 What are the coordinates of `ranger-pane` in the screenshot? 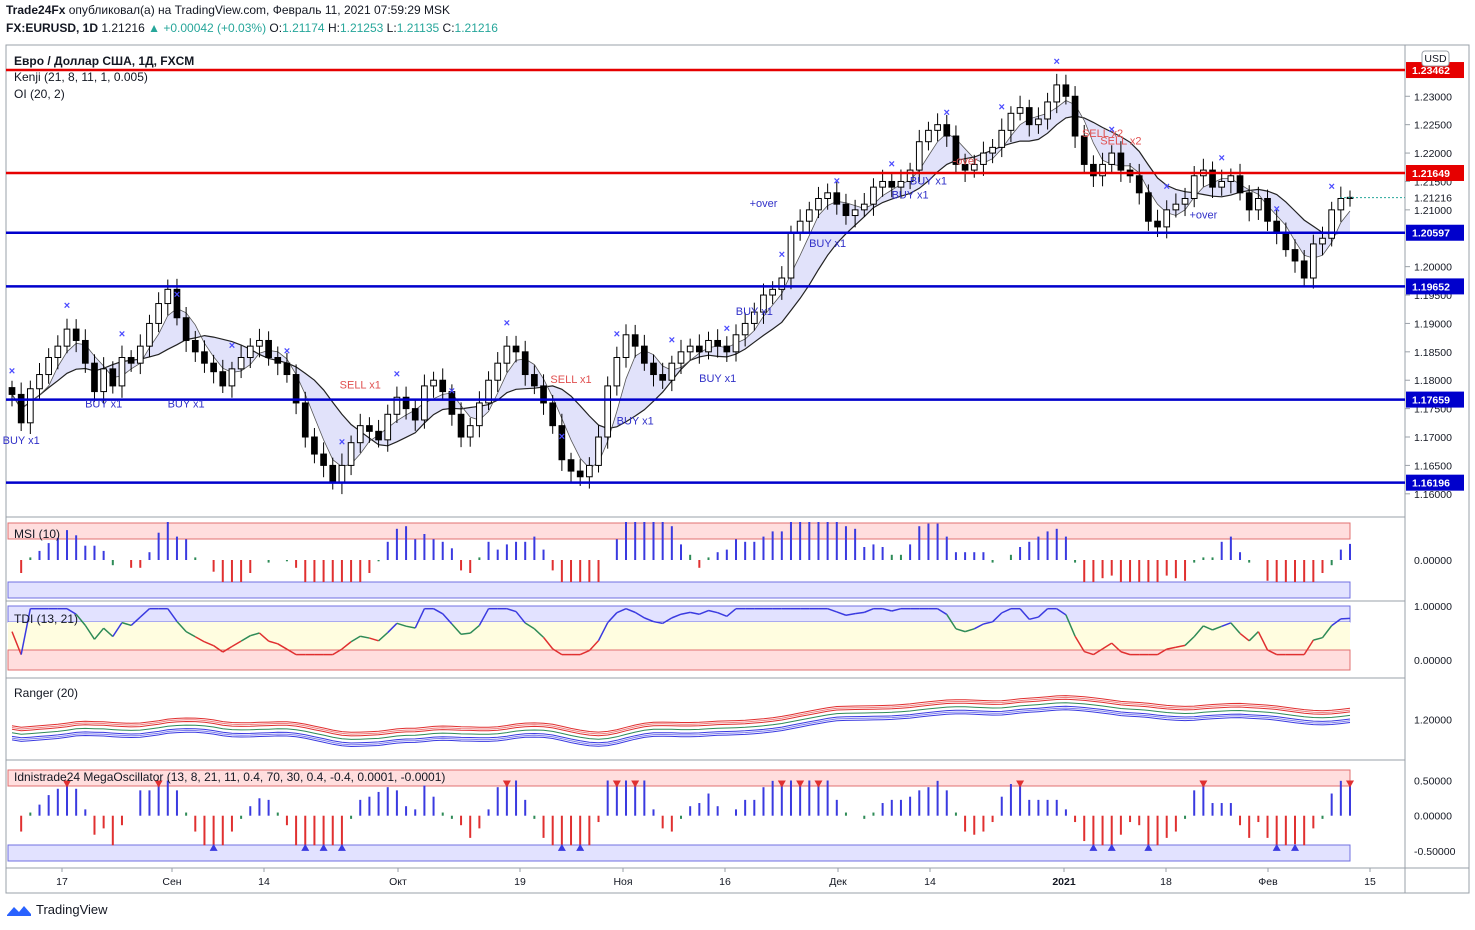 It's located at (681, 721).